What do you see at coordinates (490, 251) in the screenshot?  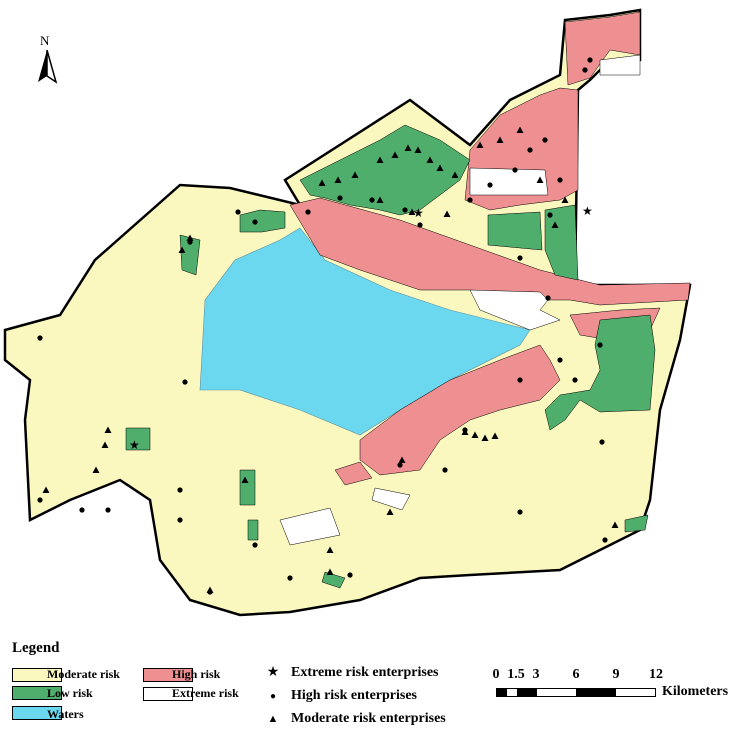 I see `high-risk-corridor` at bounding box center [490, 251].